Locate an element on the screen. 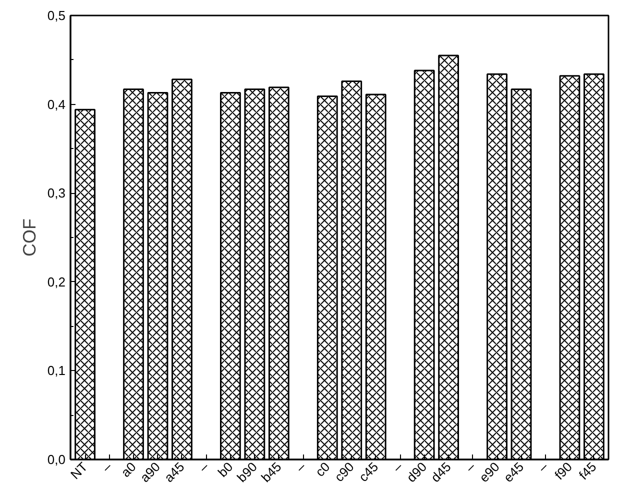  x-tick-label: d90 is located at coordinates (417, 472).